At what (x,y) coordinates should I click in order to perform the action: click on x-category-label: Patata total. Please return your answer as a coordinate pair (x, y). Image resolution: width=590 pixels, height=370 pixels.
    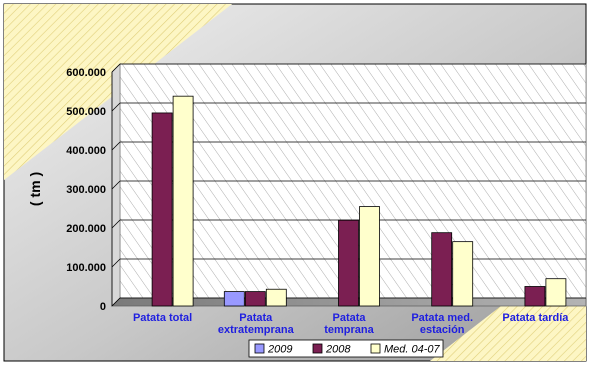
    Looking at the image, I should click on (162, 318).